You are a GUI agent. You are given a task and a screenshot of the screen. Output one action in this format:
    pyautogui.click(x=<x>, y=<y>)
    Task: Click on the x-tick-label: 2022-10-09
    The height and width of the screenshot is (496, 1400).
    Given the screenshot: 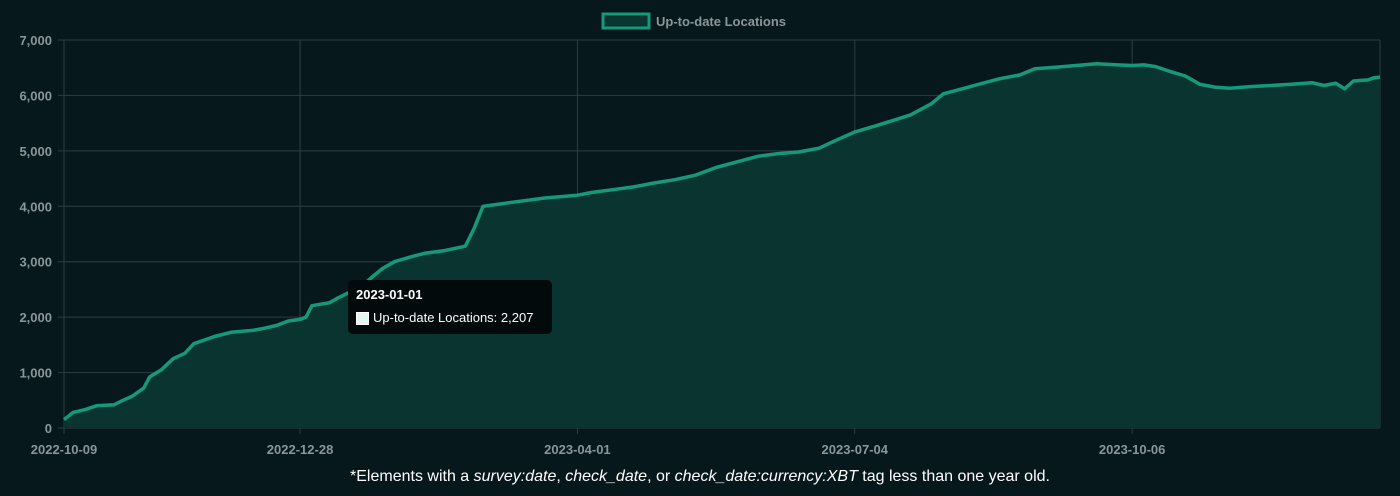 What is the action you would take?
    pyautogui.click(x=64, y=449)
    